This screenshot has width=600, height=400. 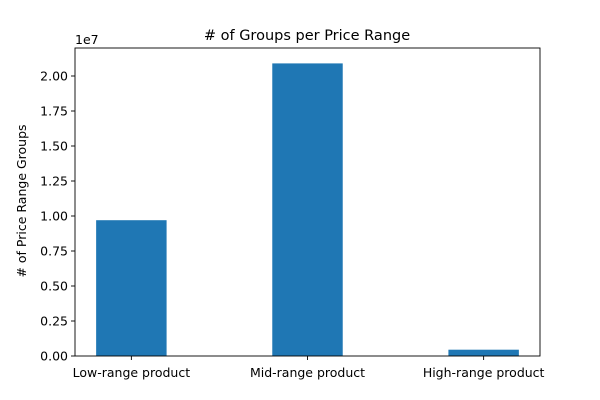 I want to click on y-tick-label: 1.75, so click(x=54, y=111).